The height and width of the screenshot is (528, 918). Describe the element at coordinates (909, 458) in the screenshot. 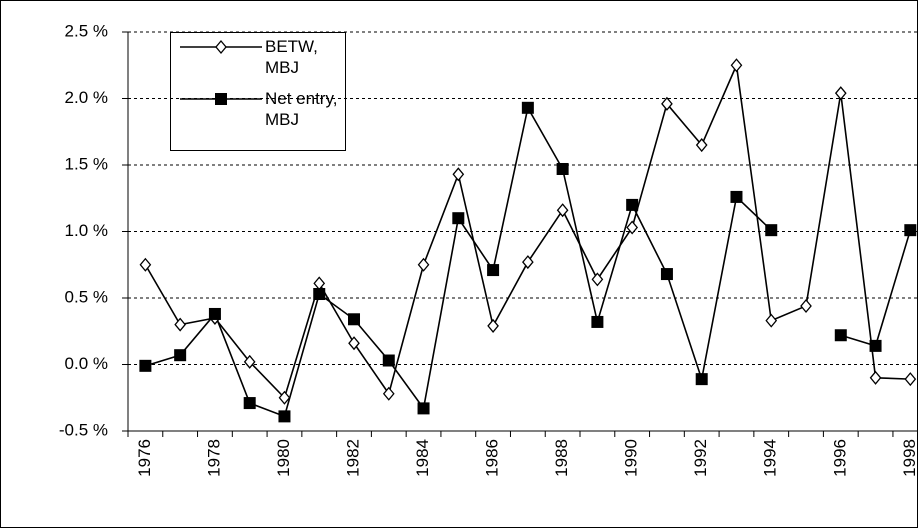

I see `x-tick-label: 1998` at that location.